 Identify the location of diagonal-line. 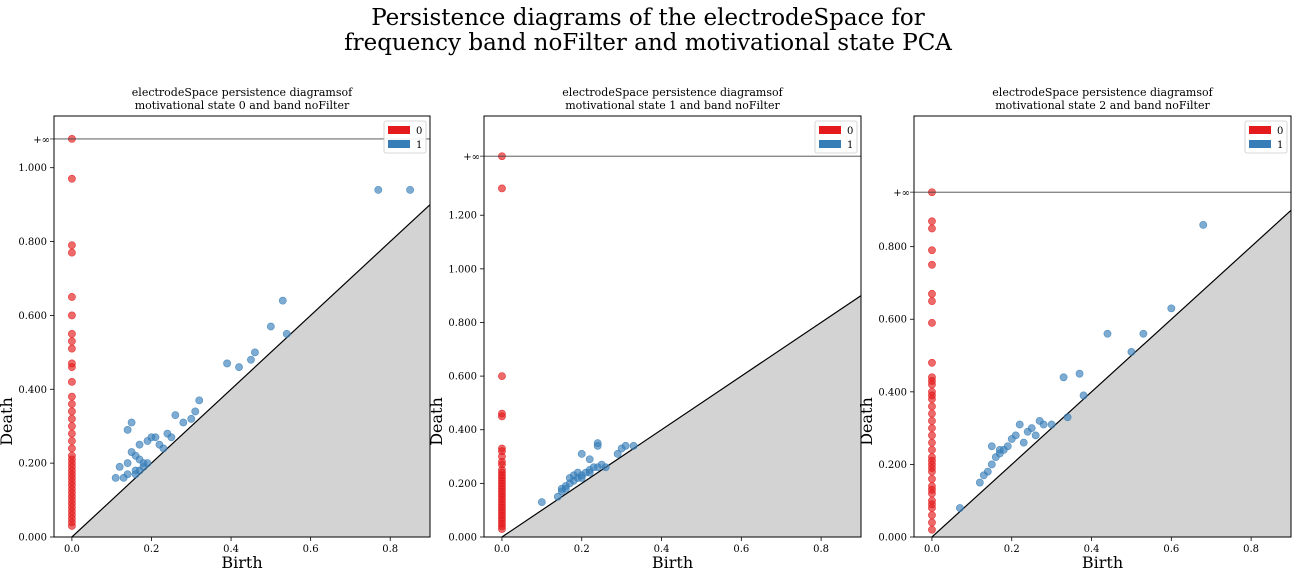
(681, 416).